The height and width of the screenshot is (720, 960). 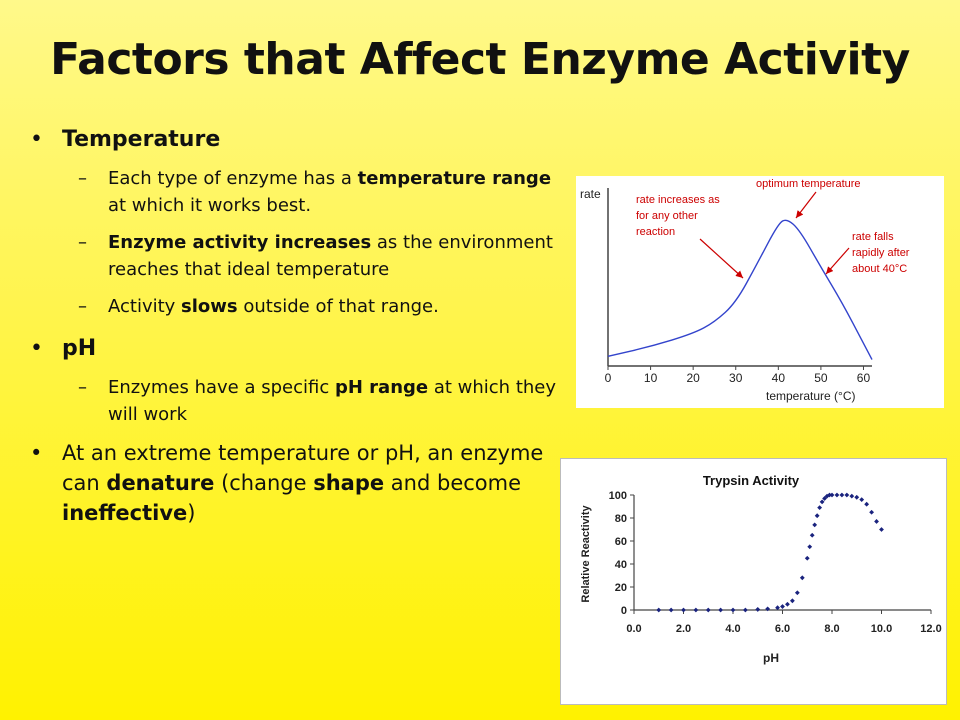 What do you see at coordinates (300, 140) in the screenshot?
I see `bullet-temperature: Temperature` at bounding box center [300, 140].